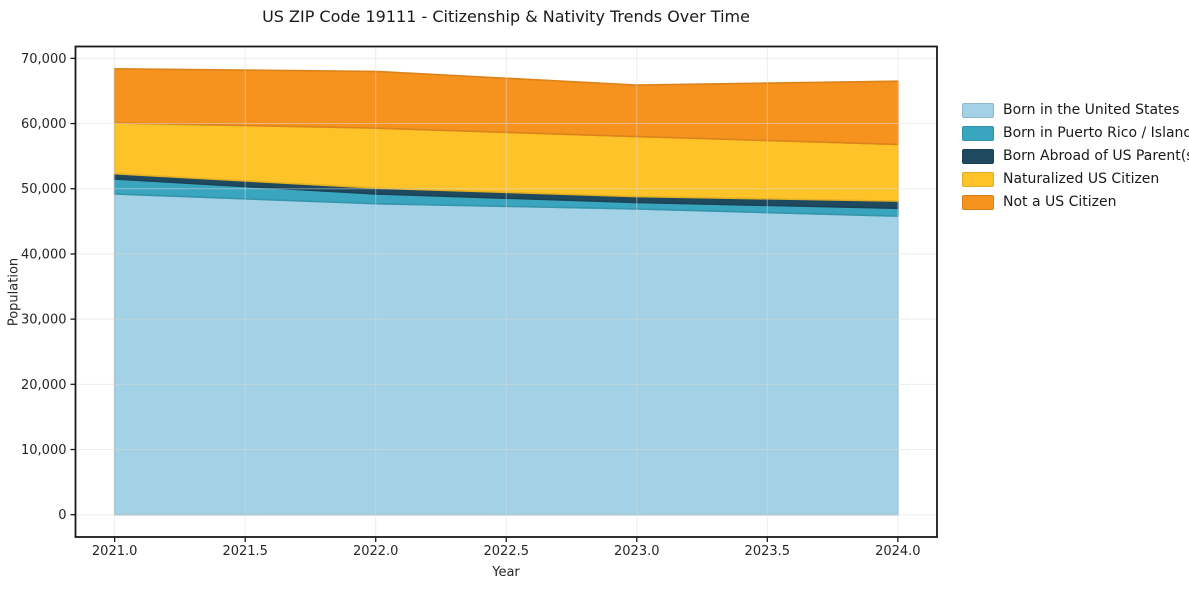 The width and height of the screenshot is (1189, 590). I want to click on x-tick-label: 2022.0, so click(376, 551).